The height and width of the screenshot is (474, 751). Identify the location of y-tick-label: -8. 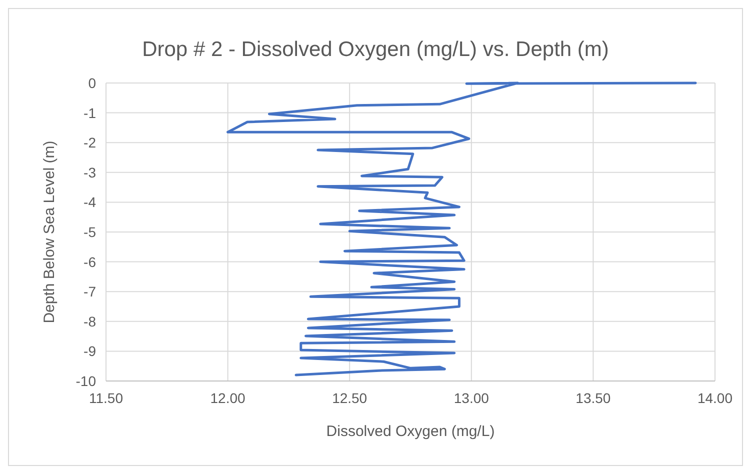
(90, 321).